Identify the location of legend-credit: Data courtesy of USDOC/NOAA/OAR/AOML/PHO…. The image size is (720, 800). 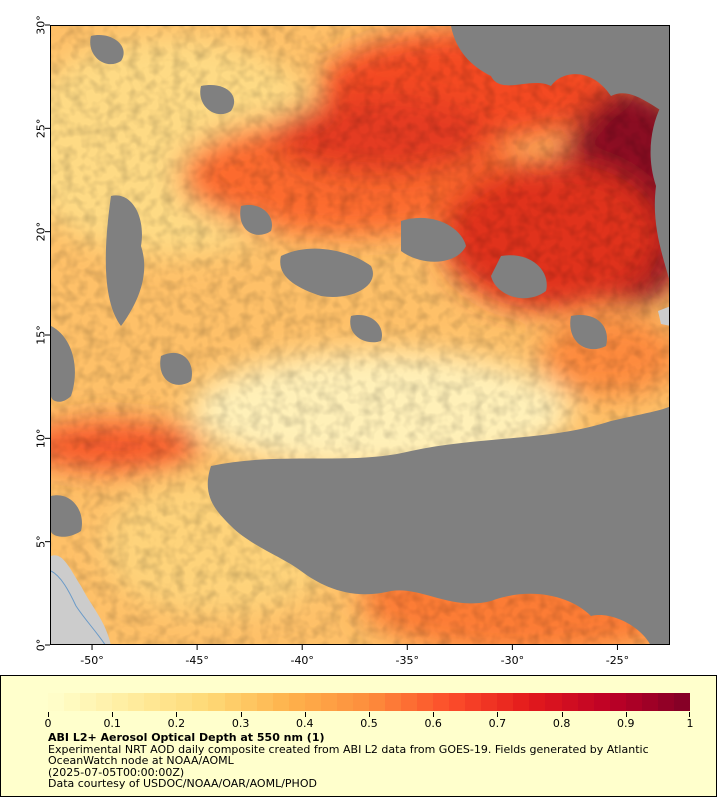
(182, 783).